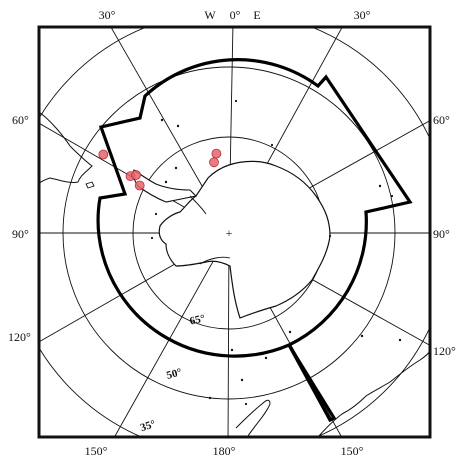 This screenshot has height=459, width=458. Describe the element at coordinates (215, 260) in the screenshot. I see `ross-ice-shelf` at that location.